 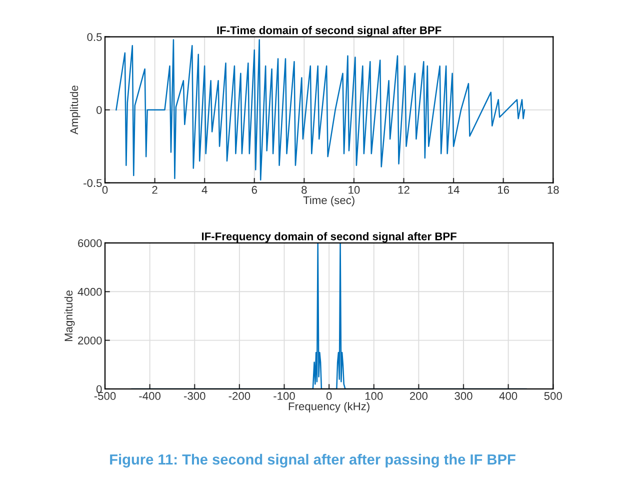 I want to click on x-tick-label: 400, so click(x=508, y=396).